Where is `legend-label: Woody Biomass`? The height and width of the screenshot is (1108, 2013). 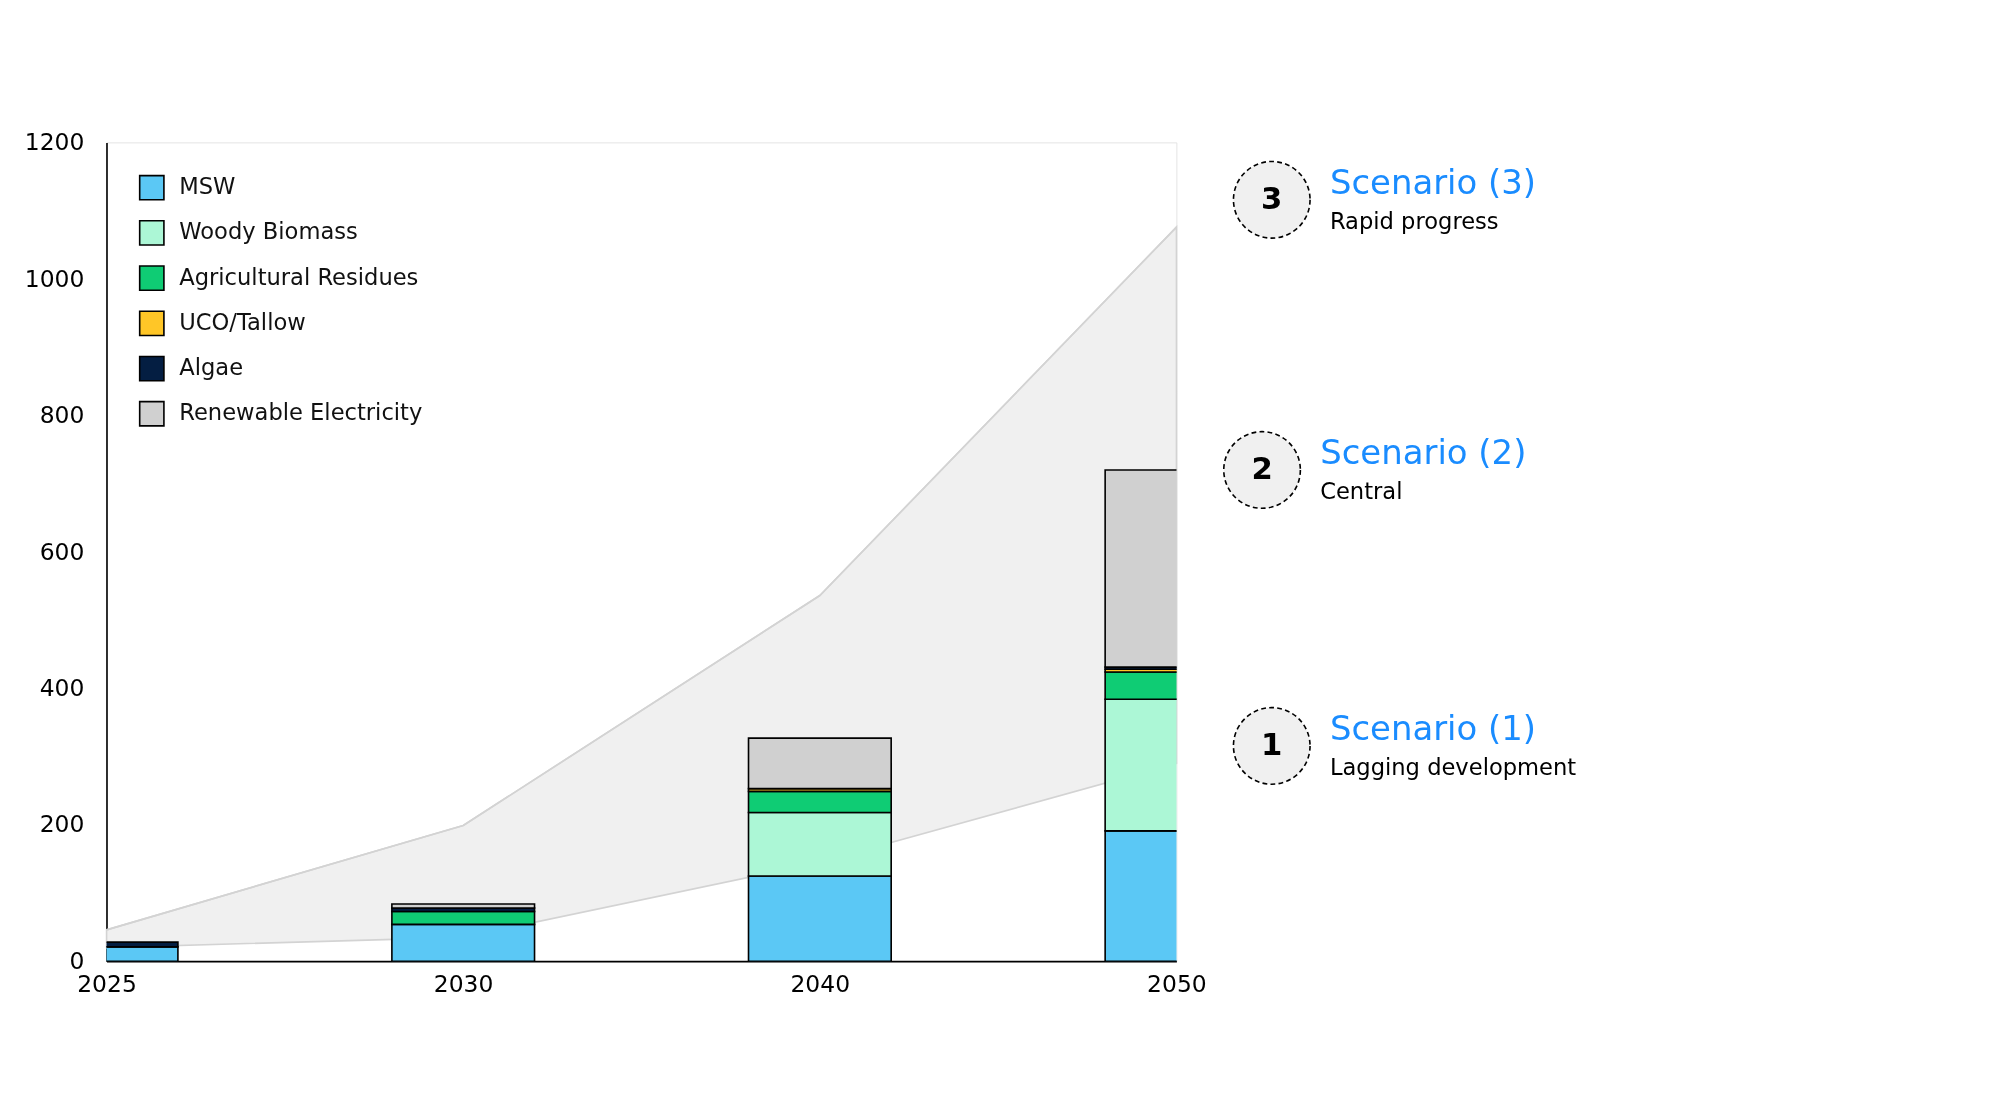 legend-label: Woody Biomass is located at coordinates (268, 231).